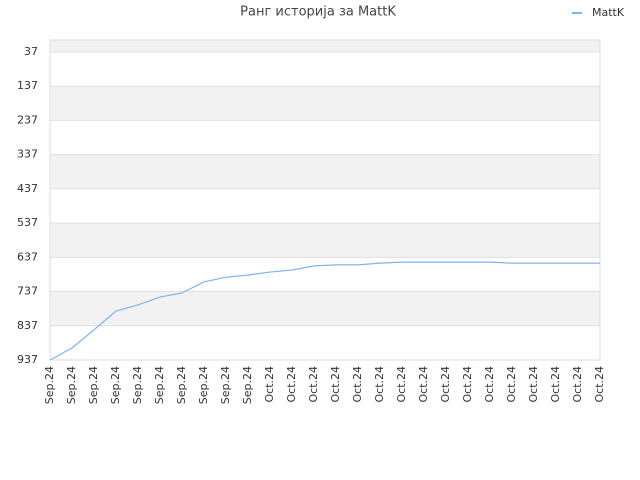  I want to click on y-tick-label: 337, so click(27, 154).